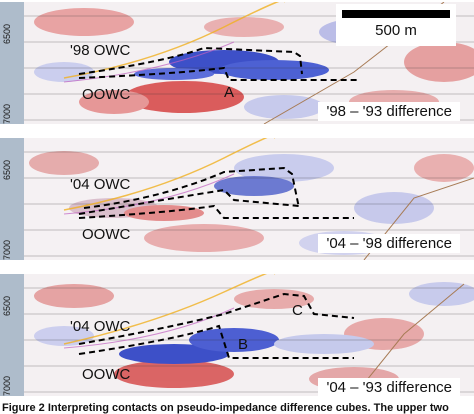 The width and height of the screenshot is (474, 414). I want to click on marker-b: B, so click(243, 344).